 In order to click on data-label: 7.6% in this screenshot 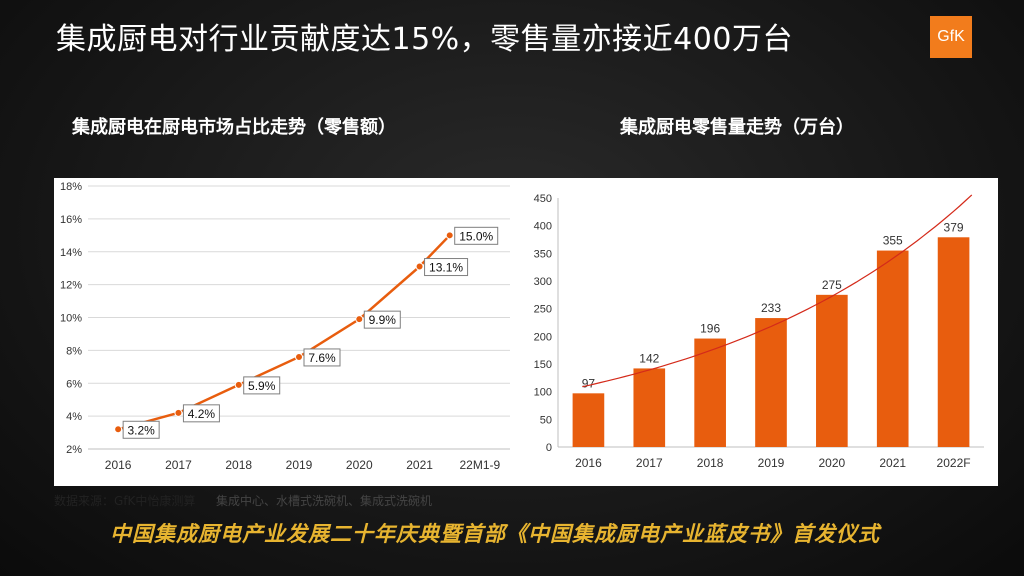, I will do `click(322, 358)`.